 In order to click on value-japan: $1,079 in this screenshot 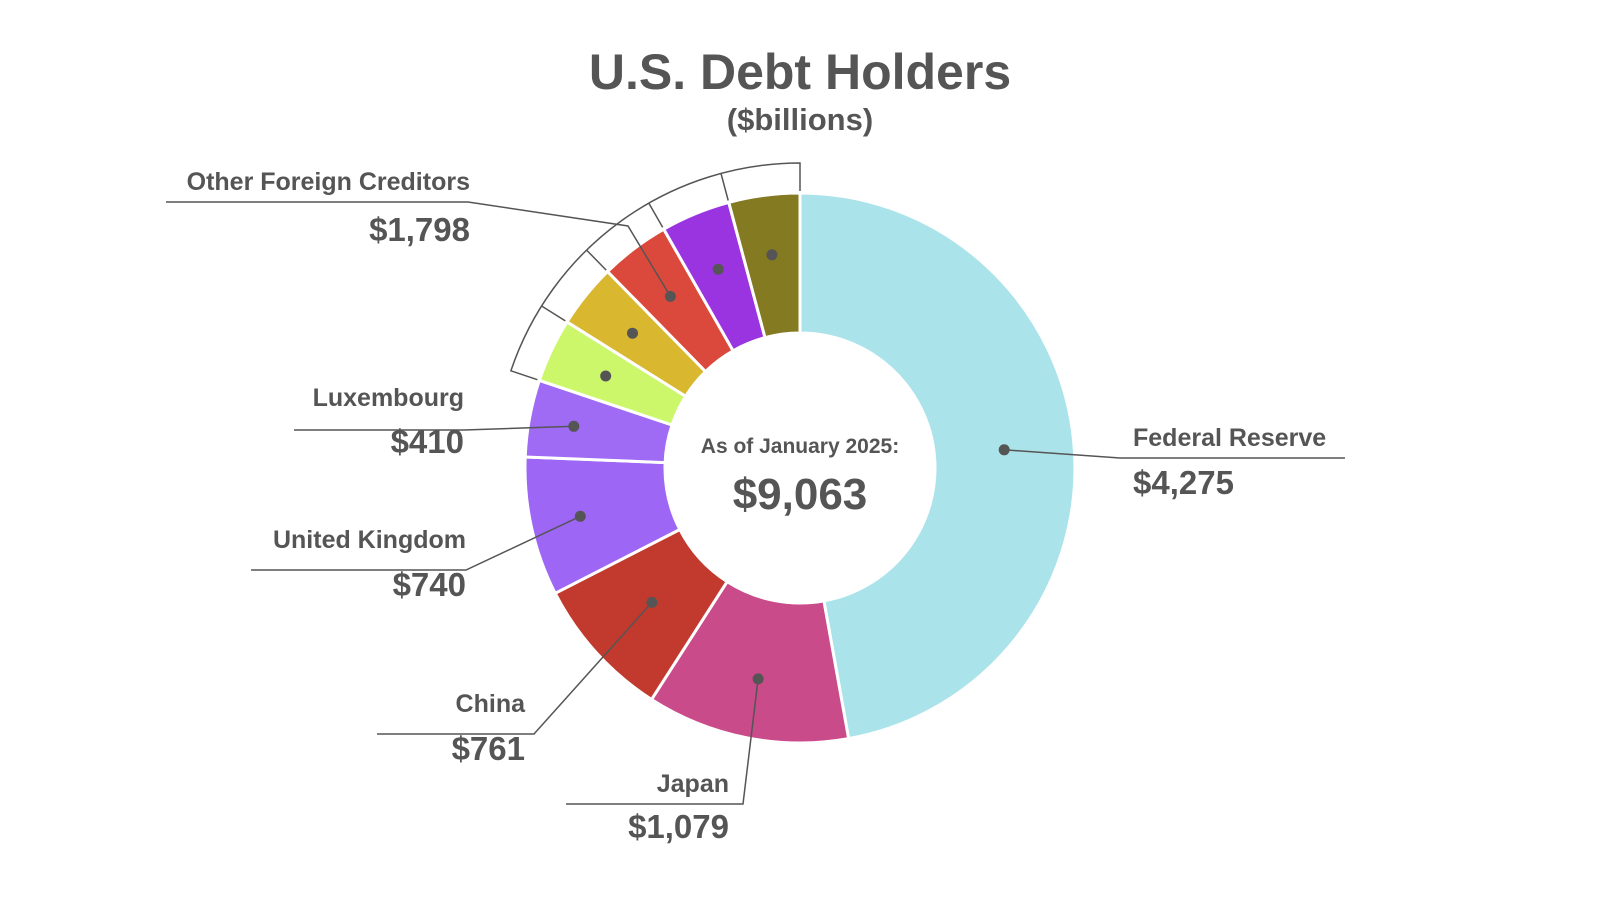, I will do `click(678, 826)`.